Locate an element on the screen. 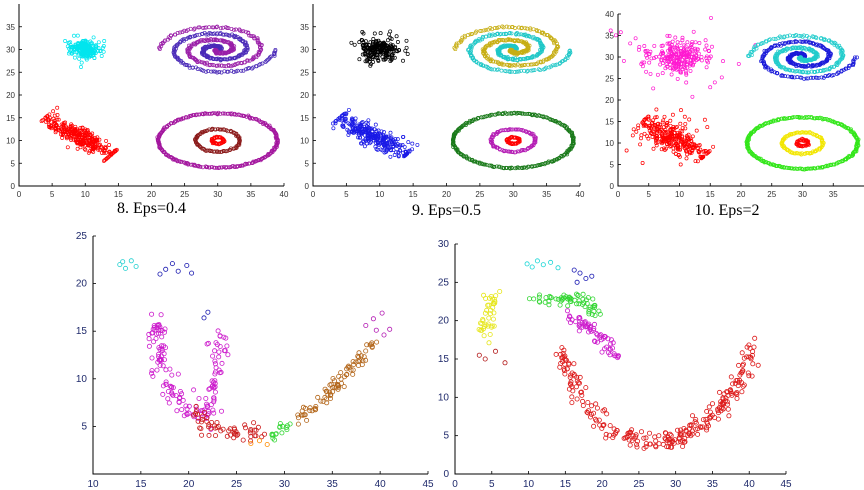 This screenshot has height=490, width=864. panel-caption: 9. Eps=0.5 is located at coordinates (446, 210).